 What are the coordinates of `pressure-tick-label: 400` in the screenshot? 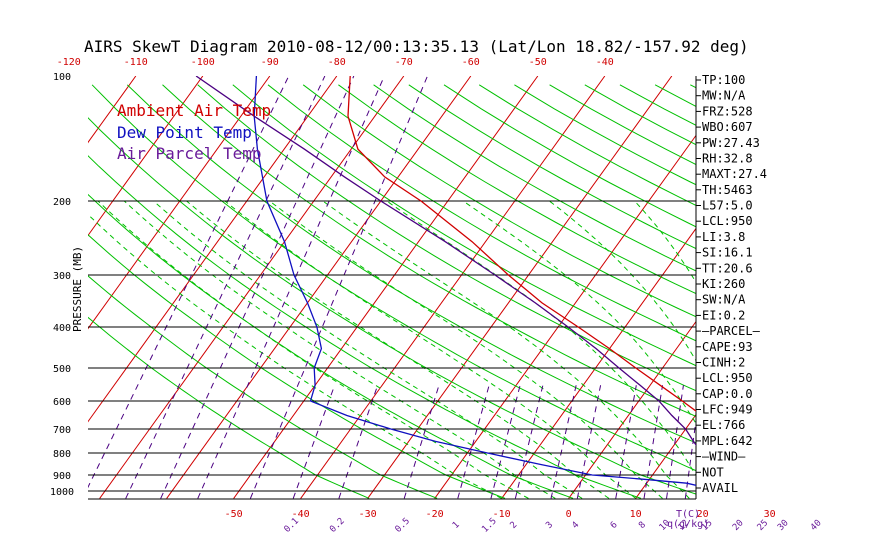 It's located at (62, 328).